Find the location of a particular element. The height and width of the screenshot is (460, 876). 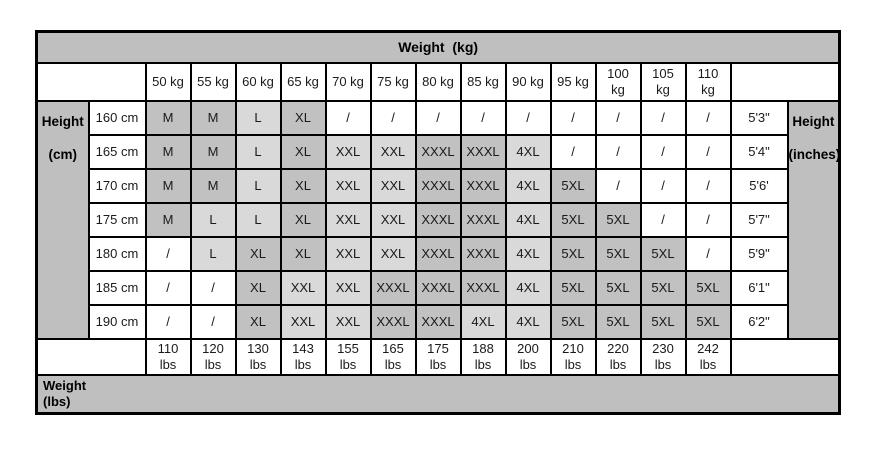

weight-kg-header-row: Weight (kg) is located at coordinates (438, 47).